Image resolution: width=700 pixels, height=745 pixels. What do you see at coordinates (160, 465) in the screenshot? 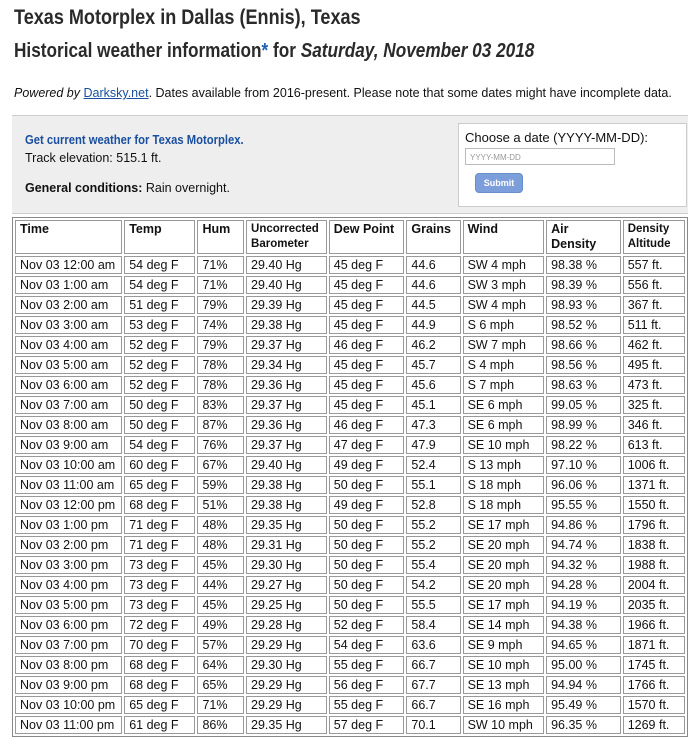
I see `table-cell: 60 deg F` at bounding box center [160, 465].